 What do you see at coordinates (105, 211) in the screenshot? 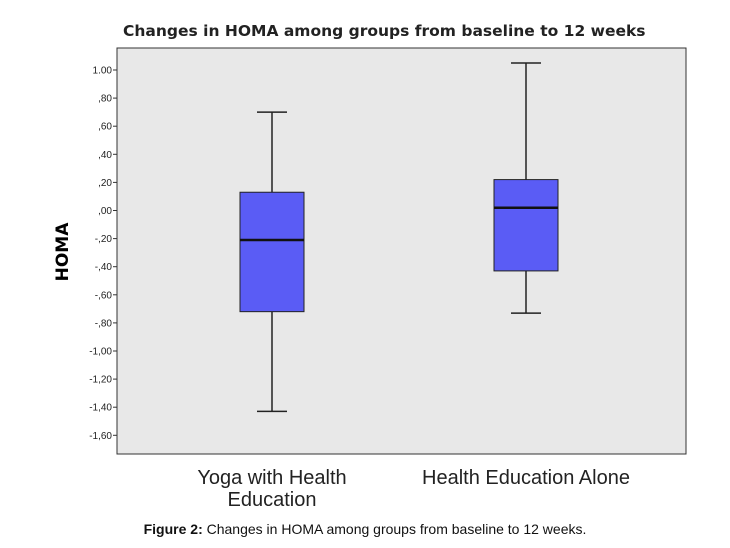
I see `y-tick-label: ,00` at bounding box center [105, 211].